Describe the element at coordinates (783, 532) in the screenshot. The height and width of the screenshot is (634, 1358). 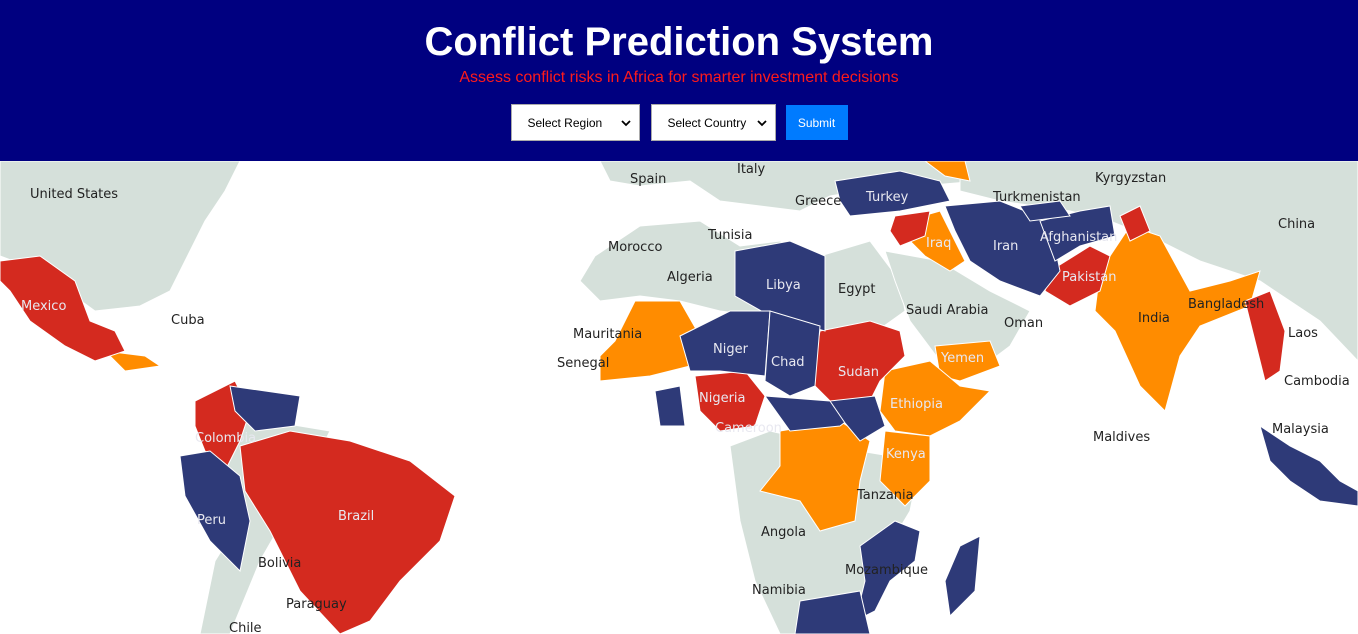
I see `label-angola: Angola` at that location.